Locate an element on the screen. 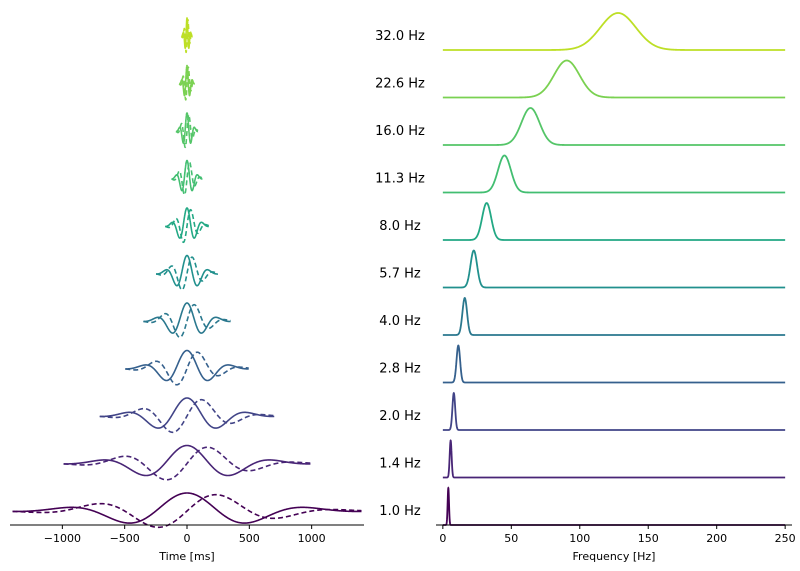 The width and height of the screenshot is (800, 571). response-curve-1.4hz is located at coordinates (614, 459).